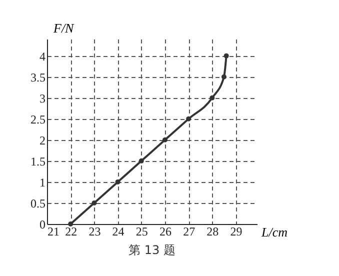  I want to click on y-tick-label: 4, so click(43, 56).